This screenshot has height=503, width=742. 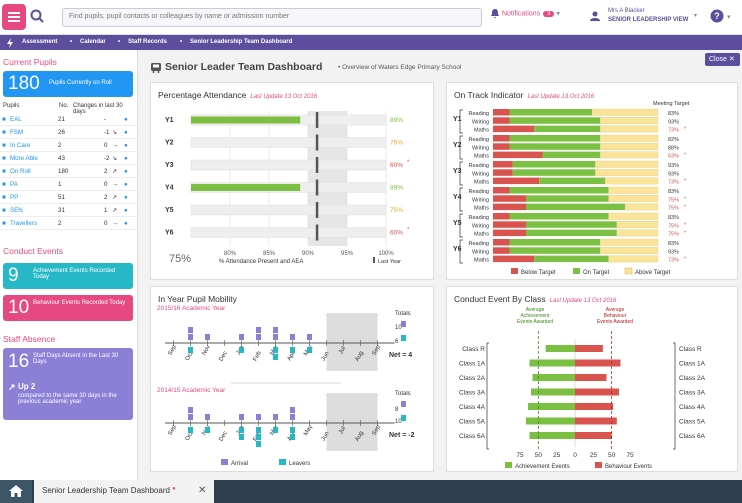 What do you see at coordinates (692, 422) in the screenshot?
I see `class-label-right: Class 5A` at bounding box center [692, 422].